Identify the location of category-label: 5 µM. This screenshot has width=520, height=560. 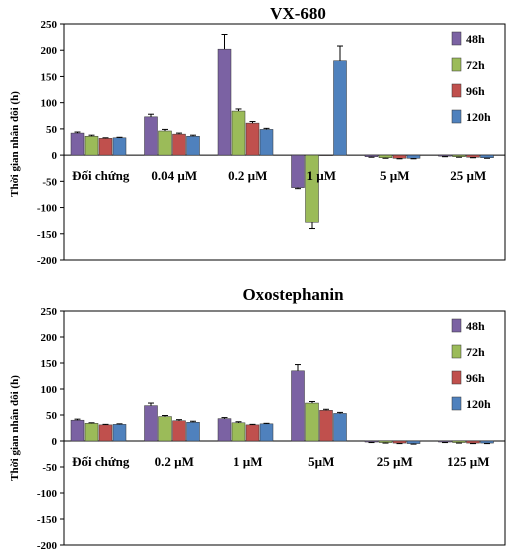
(395, 175).